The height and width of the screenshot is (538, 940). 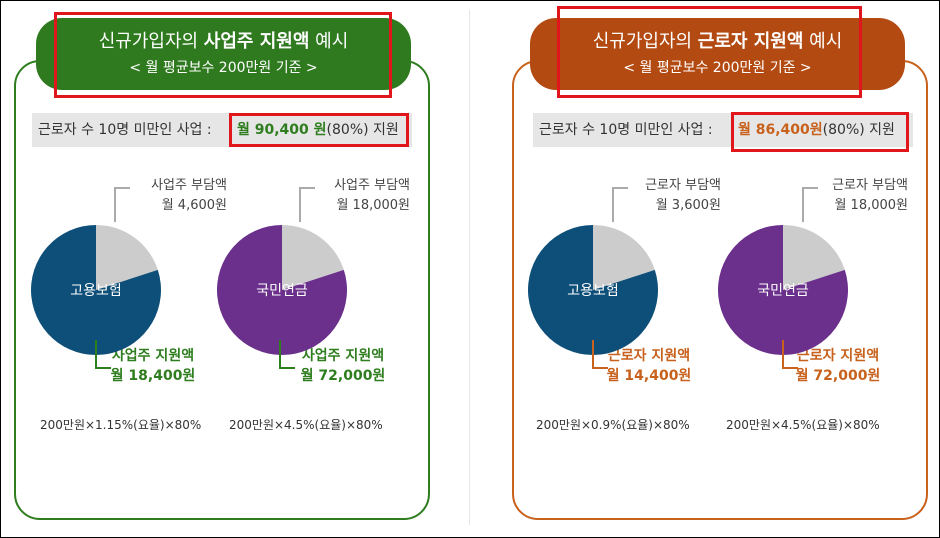 What do you see at coordinates (620, 204) in the screenshot?
I see `right-pie1-burden-leader` at bounding box center [620, 204].